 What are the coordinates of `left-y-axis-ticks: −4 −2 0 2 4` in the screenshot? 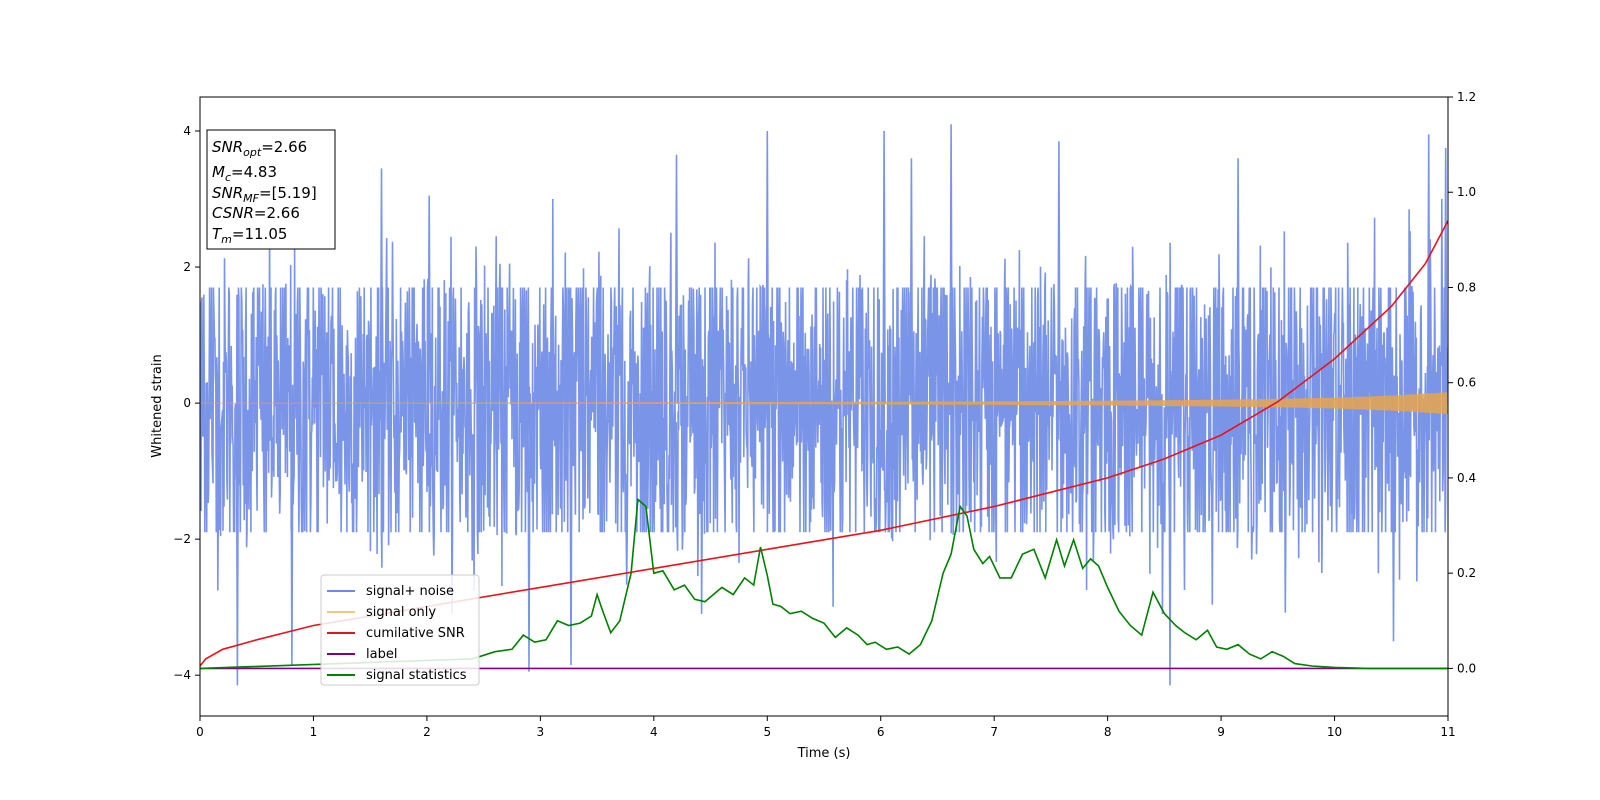 It's located at (186, 403).